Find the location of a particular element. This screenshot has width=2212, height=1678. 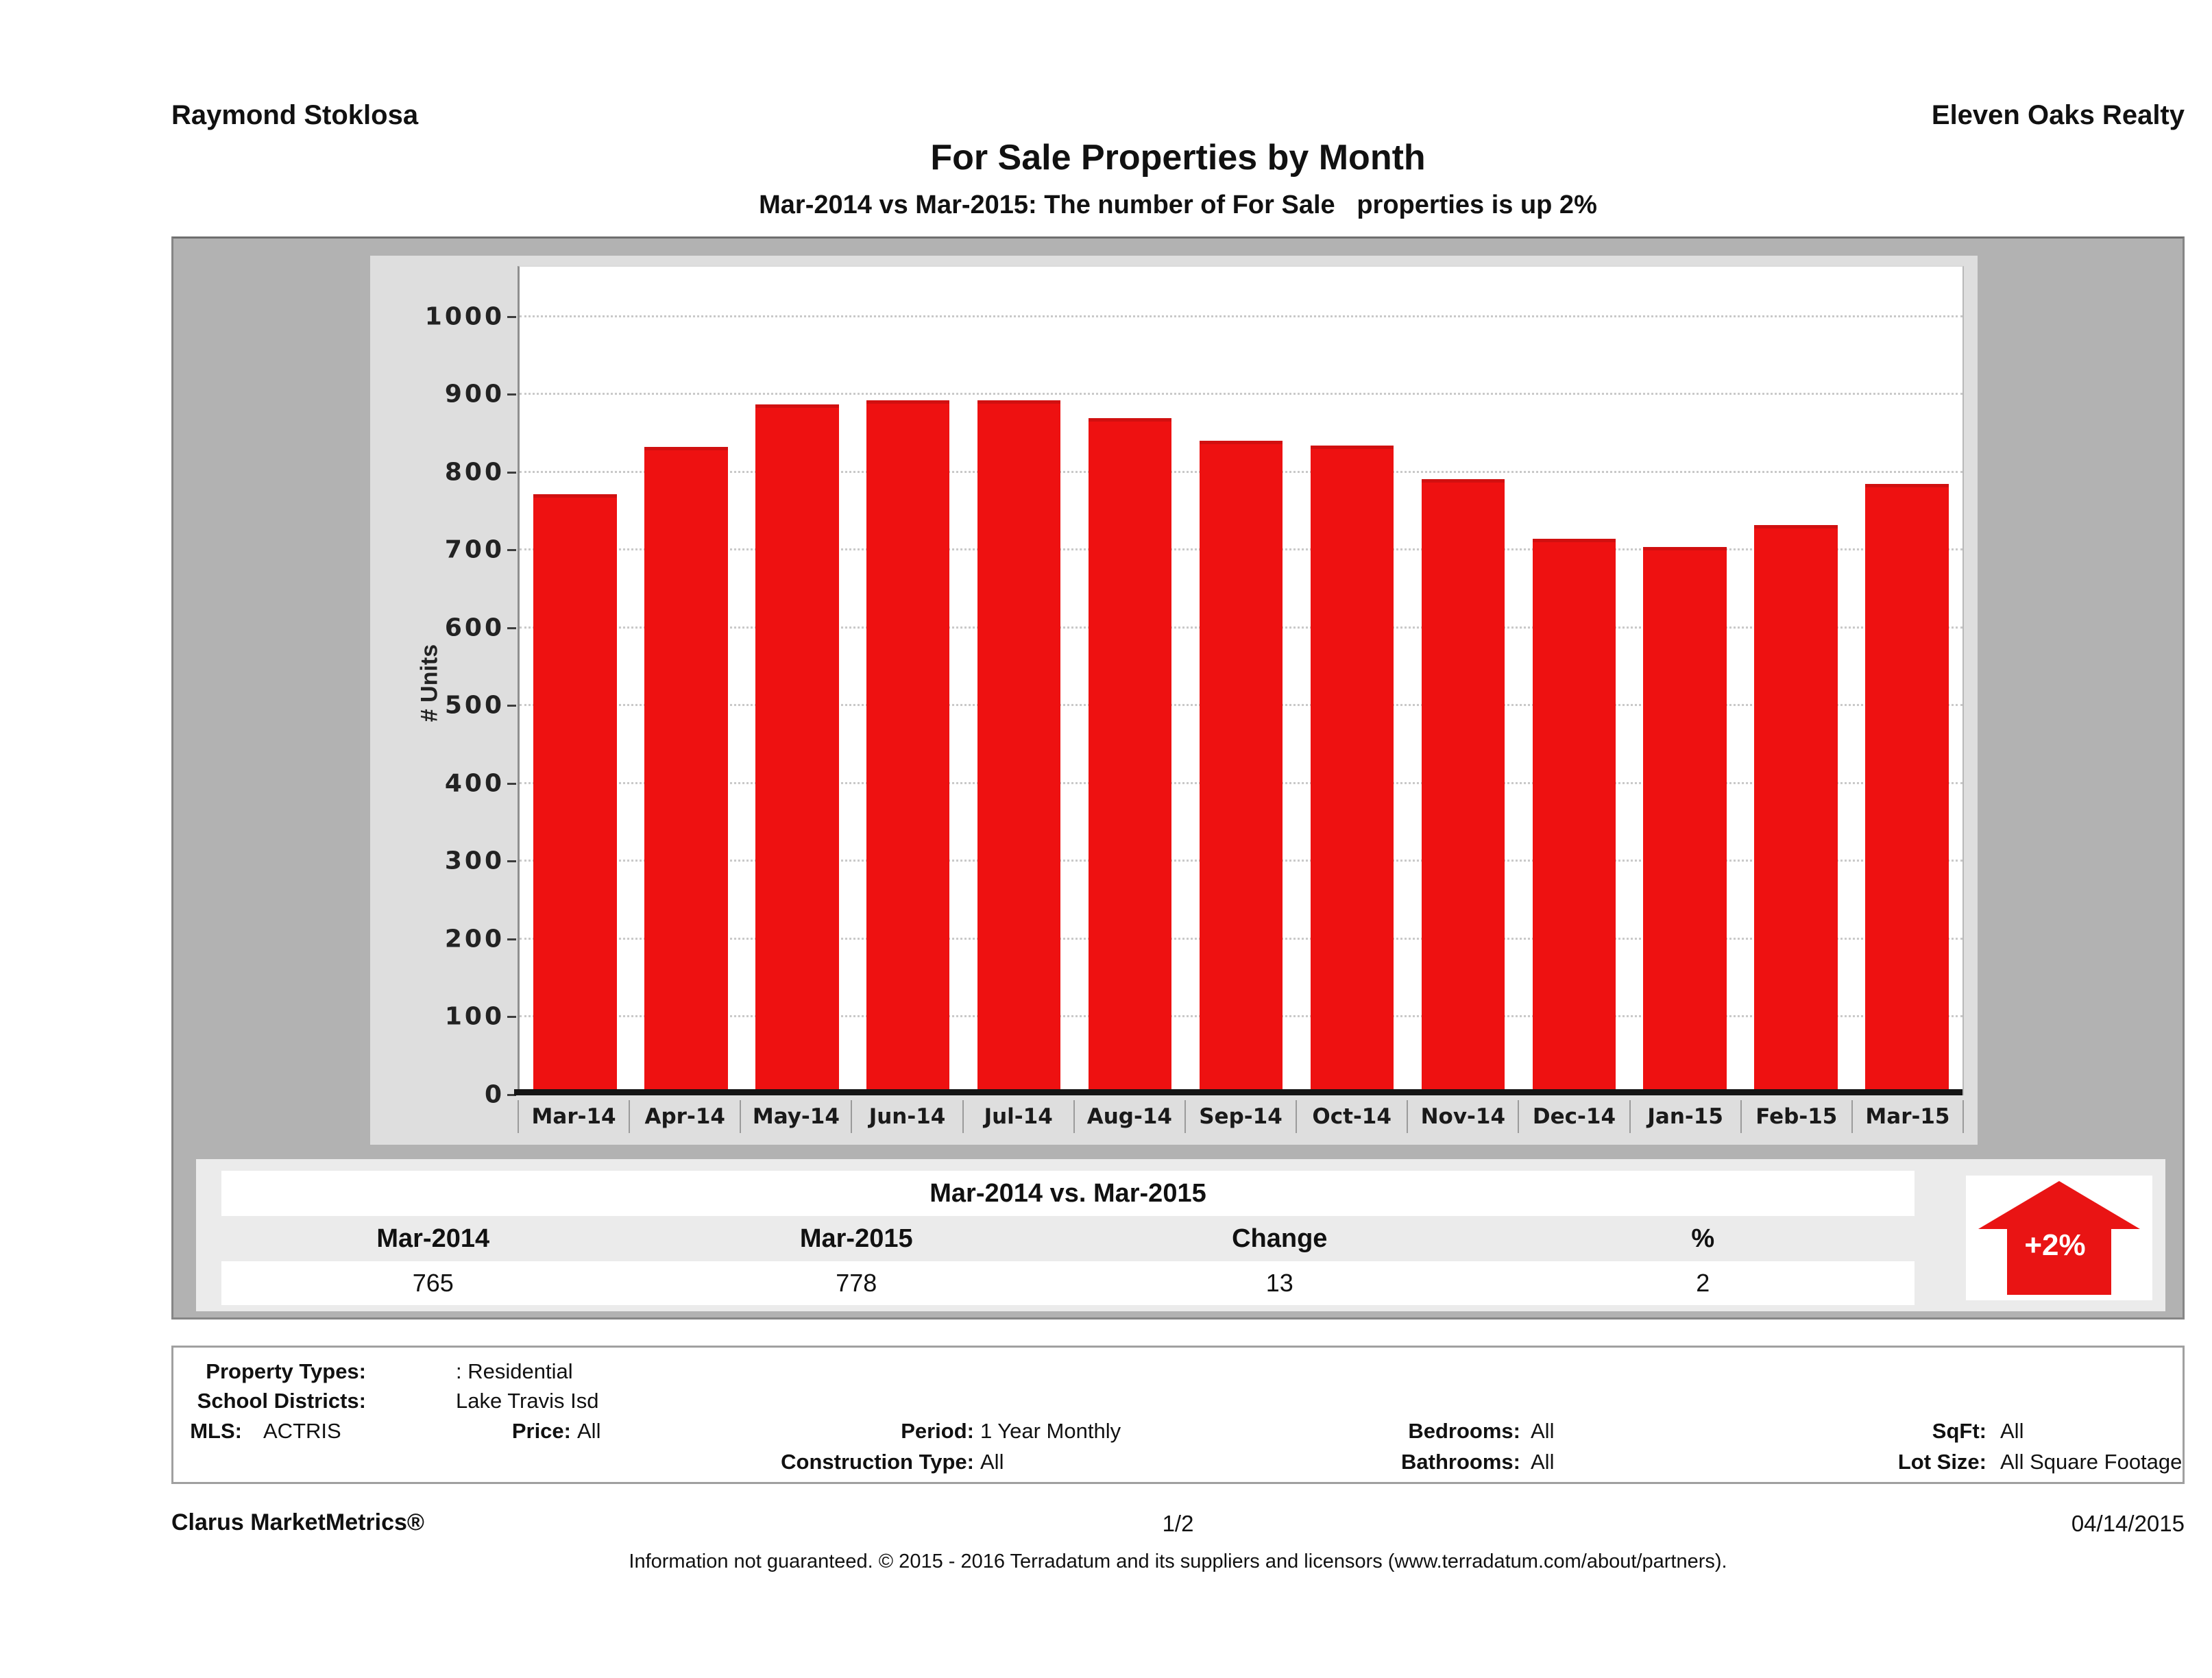

brokerage-name: Eleven Oaks Realty is located at coordinates (2058, 115).